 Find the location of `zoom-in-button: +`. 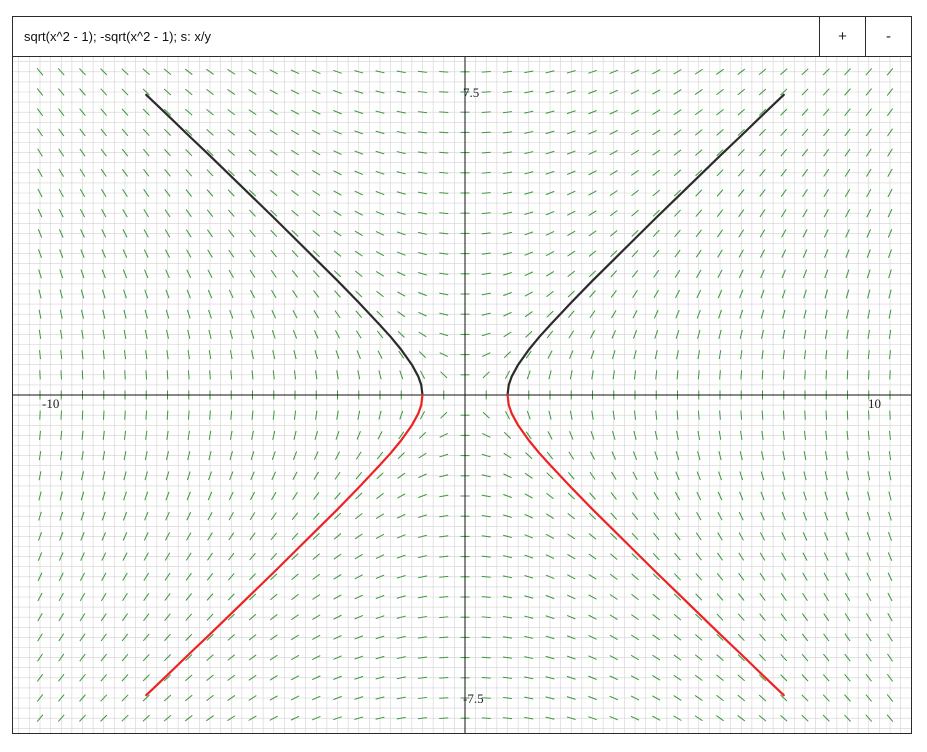

zoom-in-button: + is located at coordinates (842, 36).